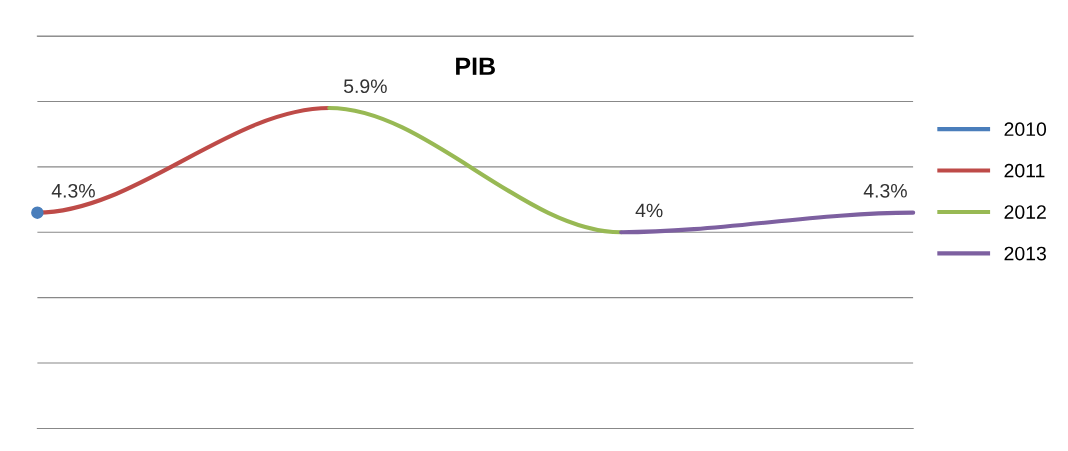 The height and width of the screenshot is (451, 1068). I want to click on legend-label: 2012, so click(1025, 212).